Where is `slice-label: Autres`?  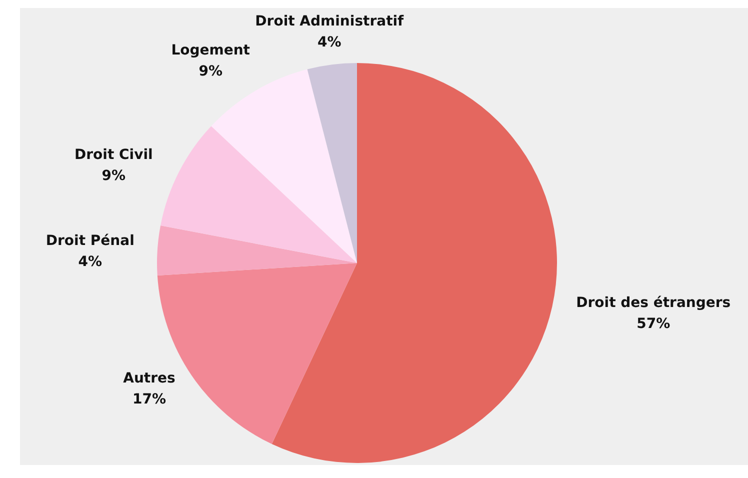
slice-label: Autres is located at coordinates (149, 378).